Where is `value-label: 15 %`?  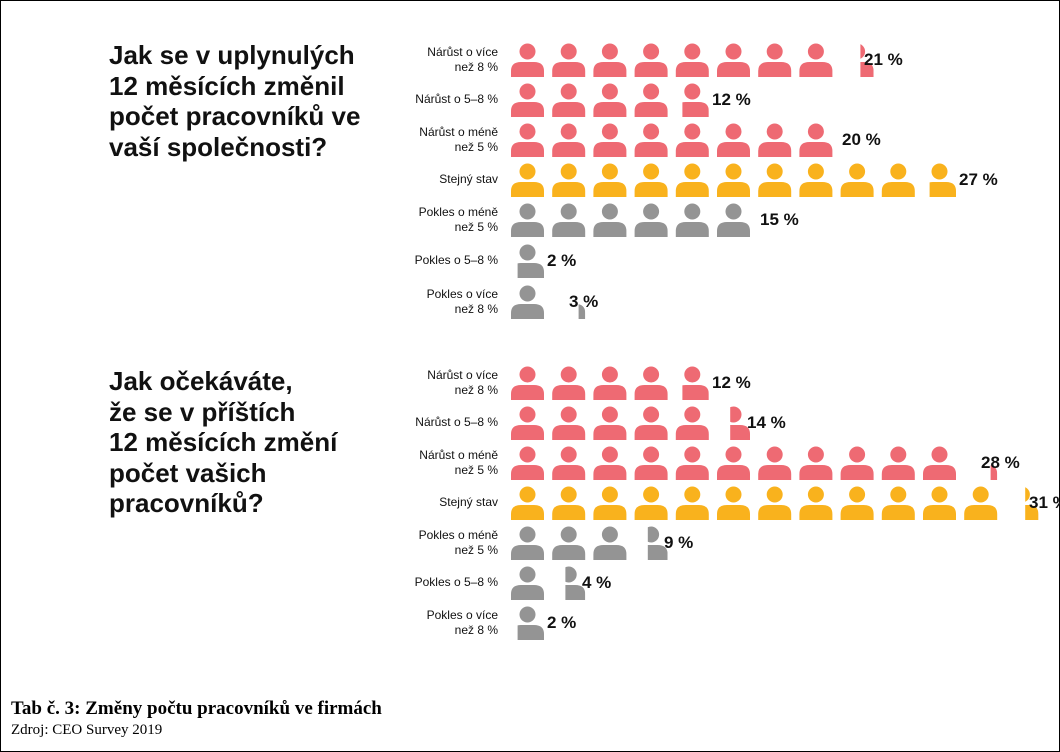
value-label: 15 % is located at coordinates (779, 219).